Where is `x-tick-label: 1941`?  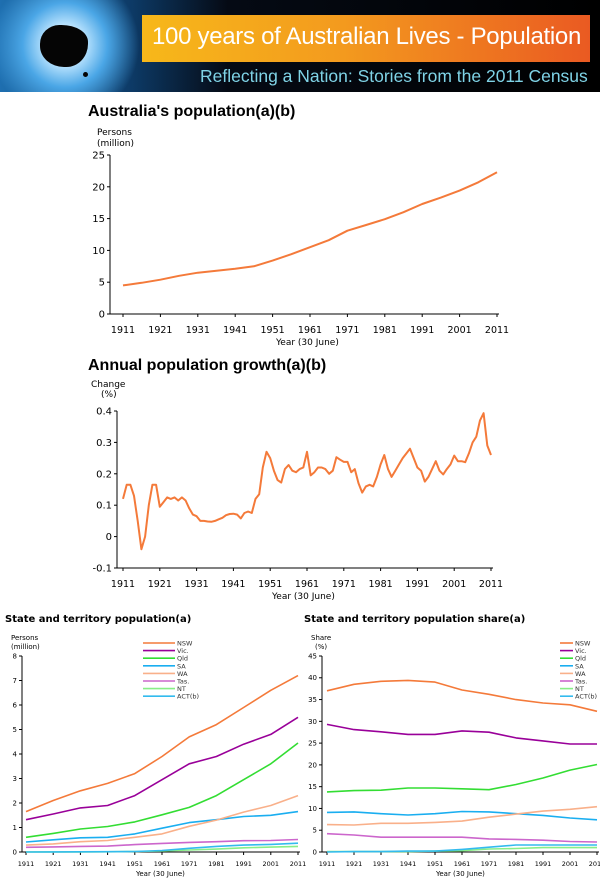 x-tick-label: 1941 is located at coordinates (235, 330).